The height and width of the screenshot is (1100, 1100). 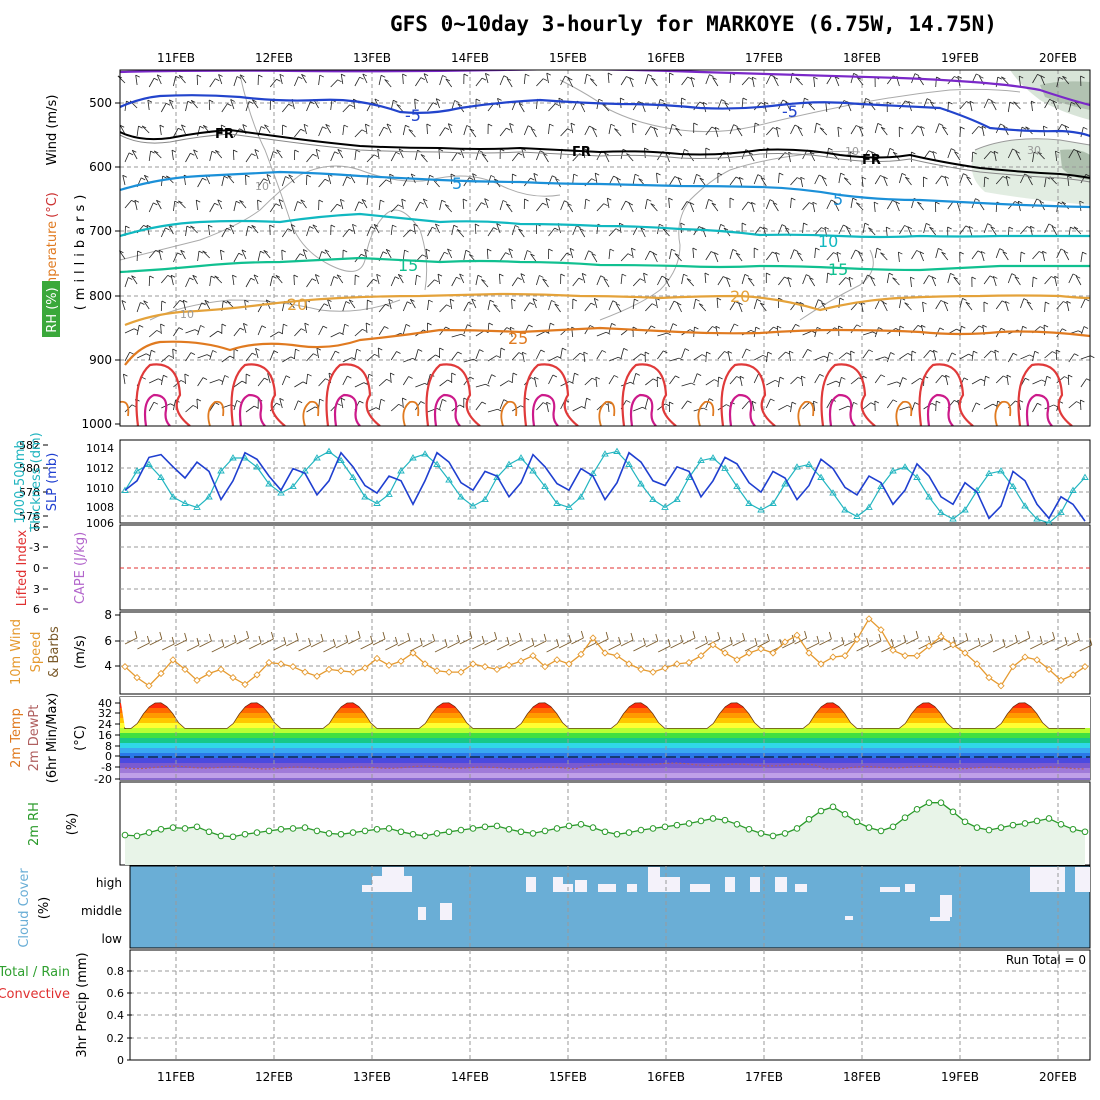 I want to click on slp-tick-label: 1010, so click(x=100, y=488).